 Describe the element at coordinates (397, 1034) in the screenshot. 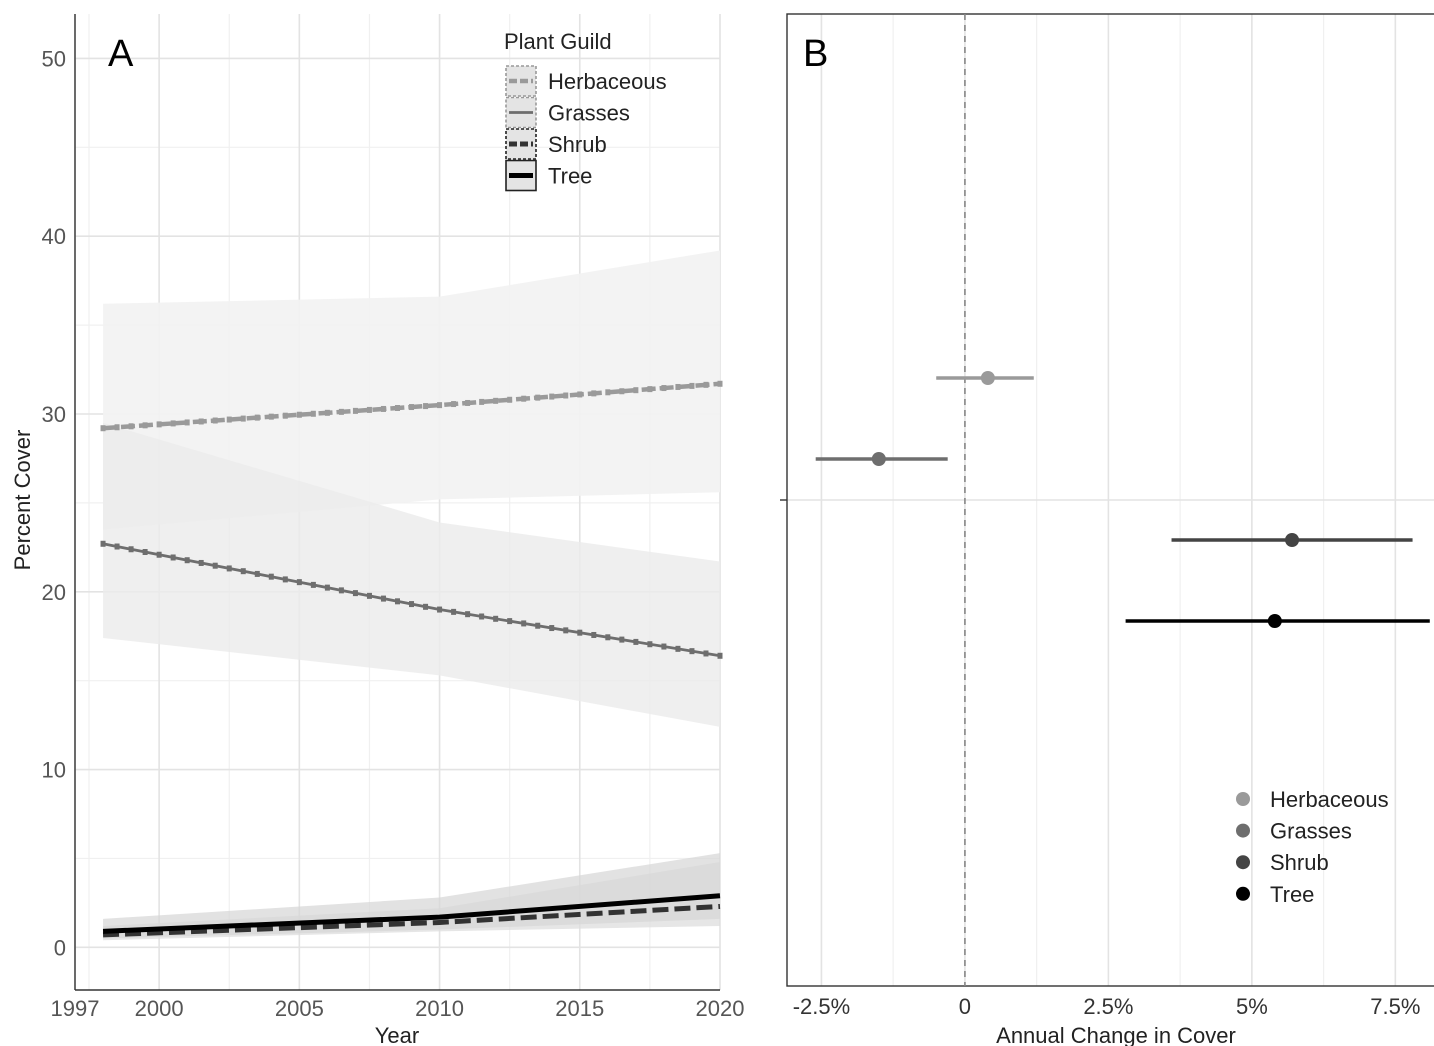

I see `panel-a-x-axis-title: Year` at that location.